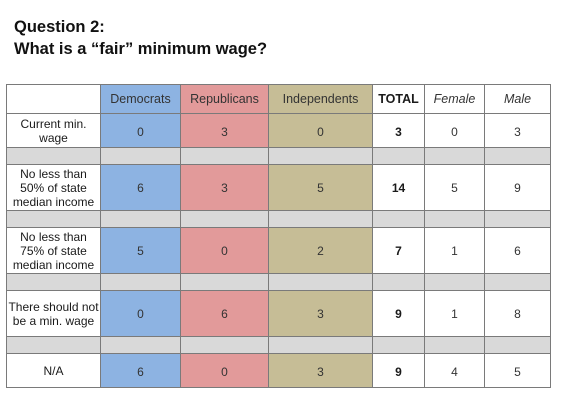 Image resolution: width=585 pixels, height=400 pixels. What do you see at coordinates (517, 99) in the screenshot?
I see `header-male: Male` at bounding box center [517, 99].